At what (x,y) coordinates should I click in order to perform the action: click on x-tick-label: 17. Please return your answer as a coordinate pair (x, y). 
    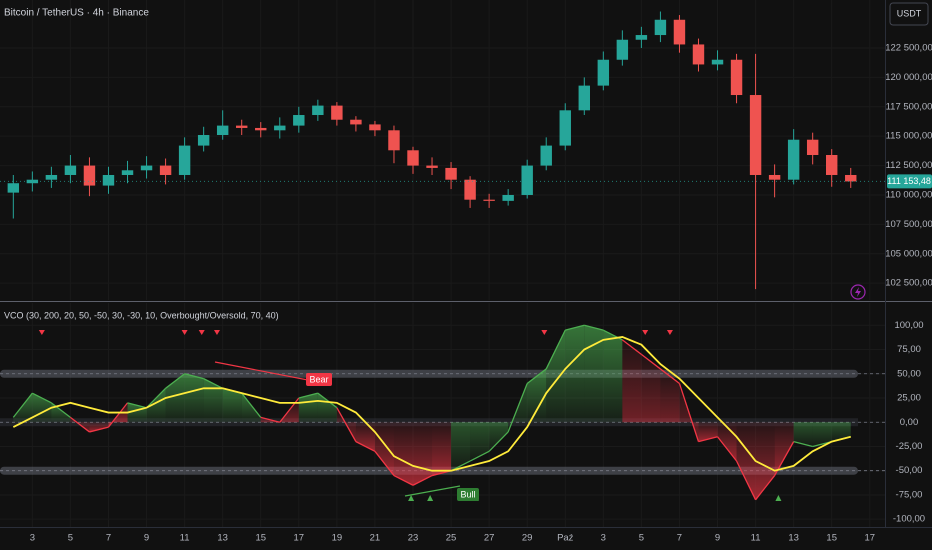
    Looking at the image, I should click on (299, 538).